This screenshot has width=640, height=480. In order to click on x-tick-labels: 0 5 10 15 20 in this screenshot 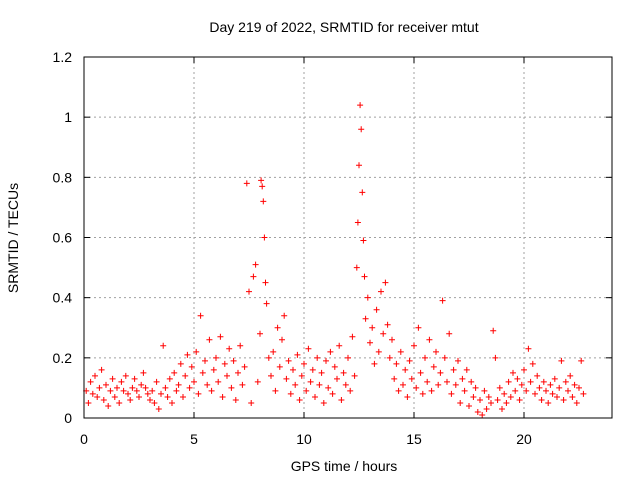, I will do `click(306, 439)`.